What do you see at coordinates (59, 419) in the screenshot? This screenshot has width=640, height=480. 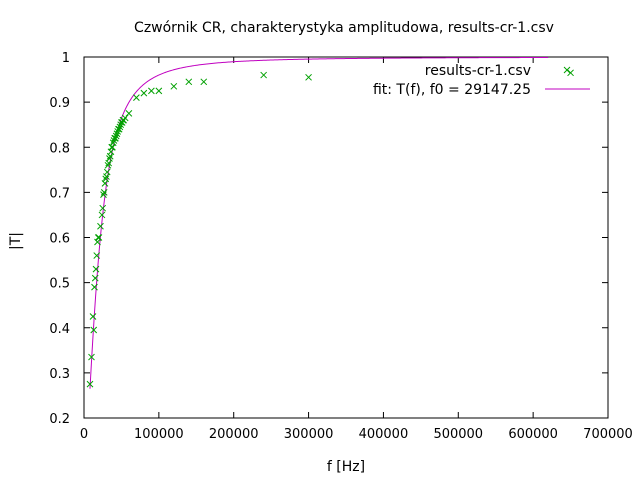 I see `y-tick-label: 0.2` at bounding box center [59, 419].